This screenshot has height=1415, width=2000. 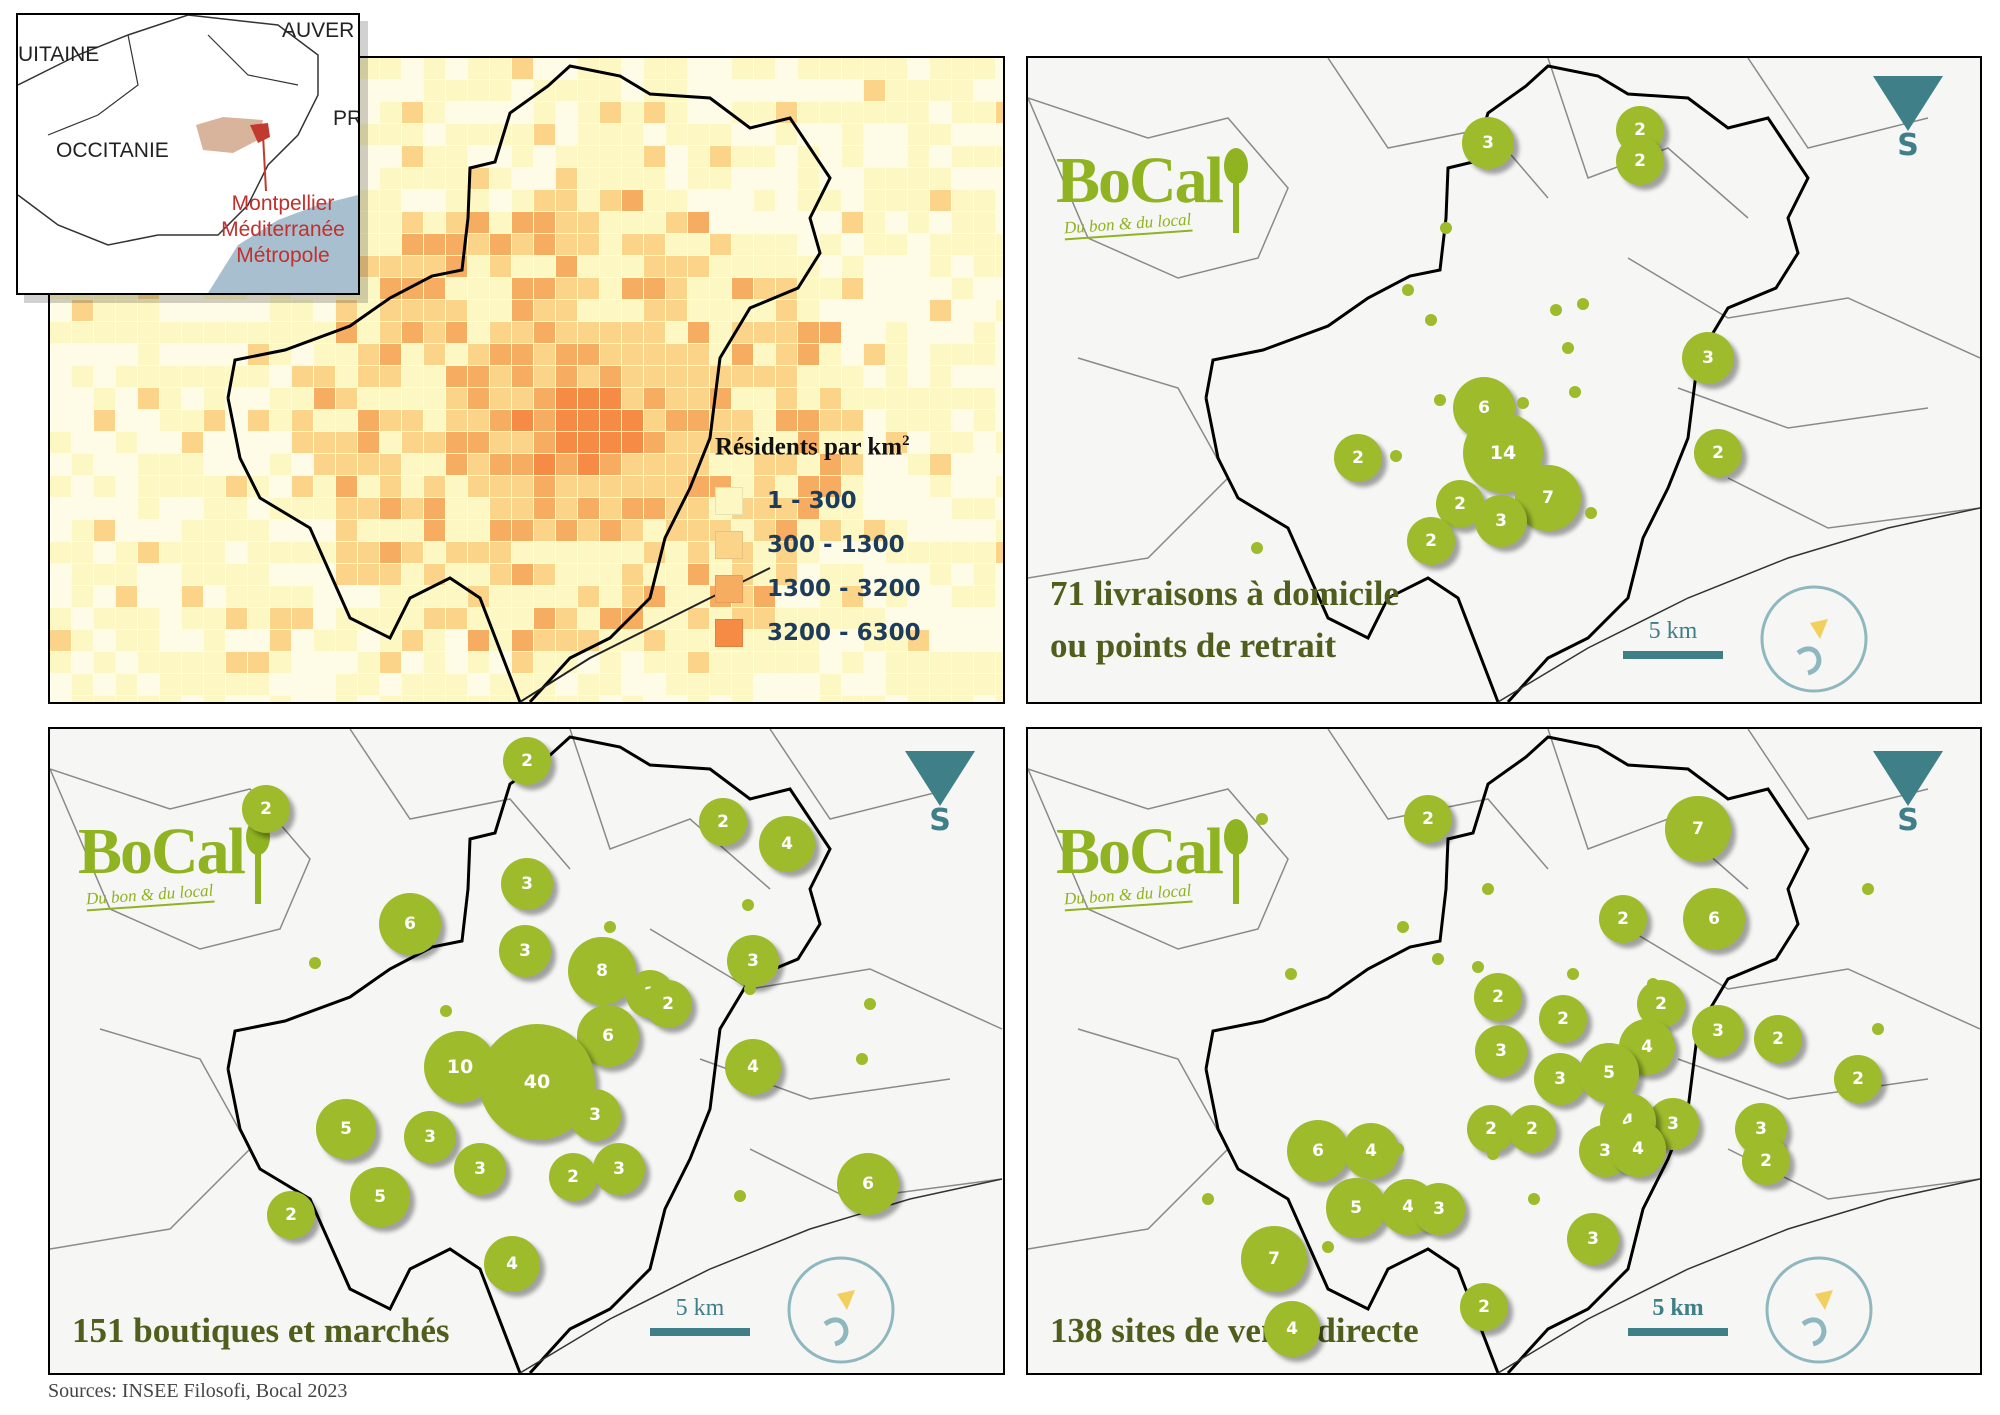 What do you see at coordinates (859, 633) in the screenshot?
I see `legend-item: 3200 - 6300` at bounding box center [859, 633].